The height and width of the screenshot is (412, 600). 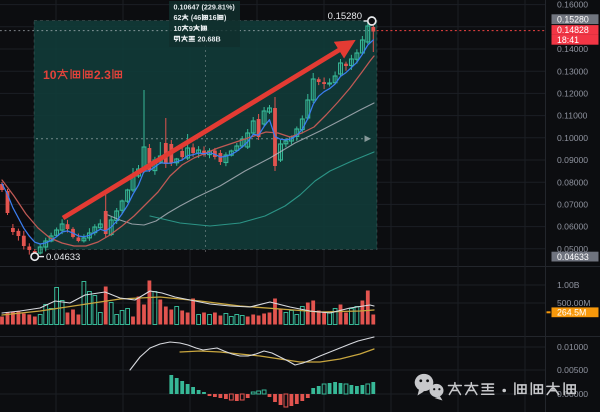 I want to click on svg-text: 0.13000, so click(x=572, y=71).